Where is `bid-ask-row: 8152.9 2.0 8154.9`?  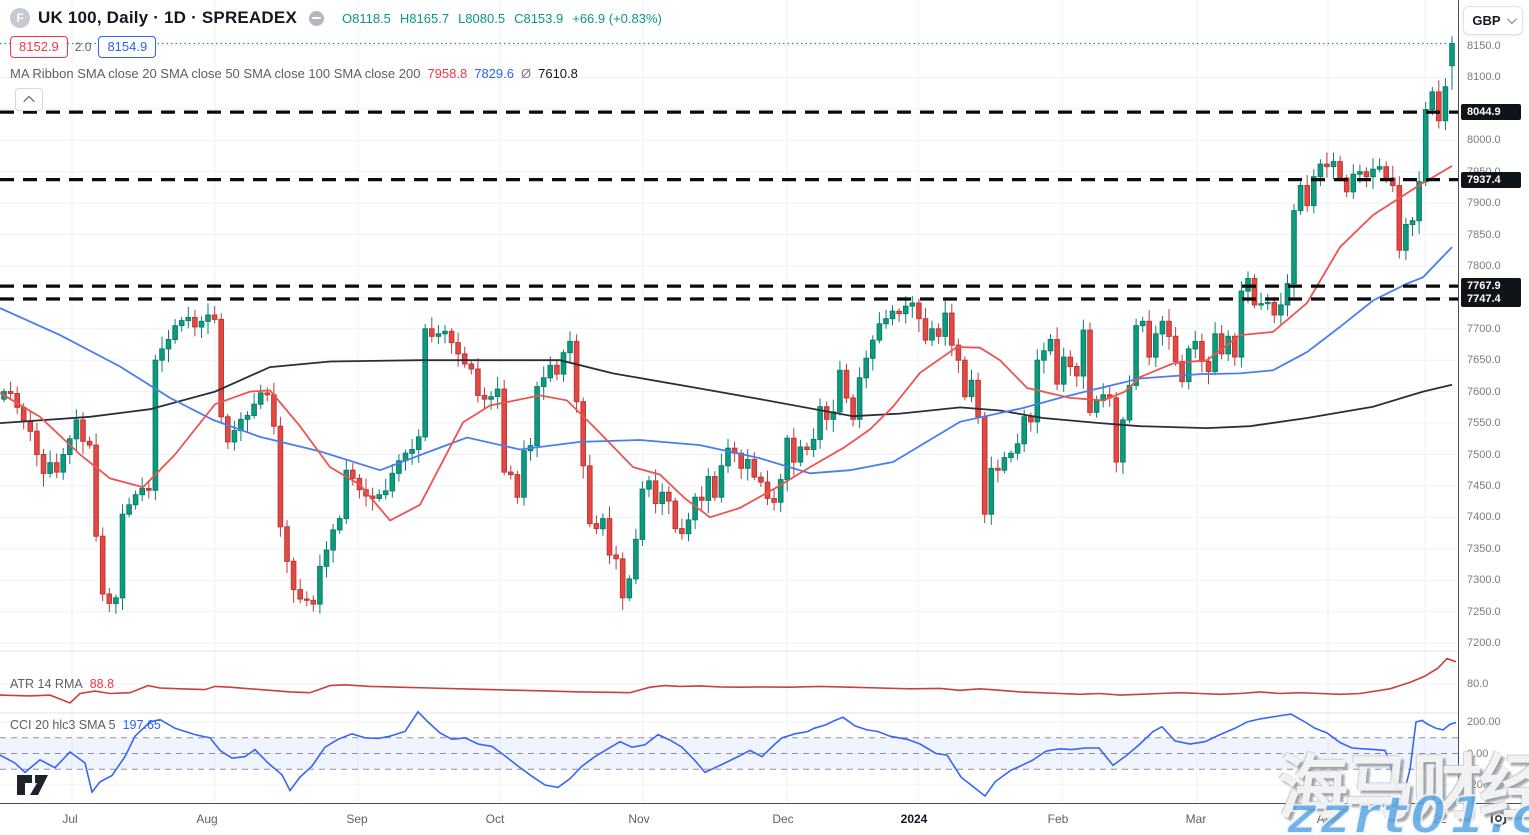
bid-ask-row: 8152.9 2.0 8154.9 is located at coordinates (83, 47).